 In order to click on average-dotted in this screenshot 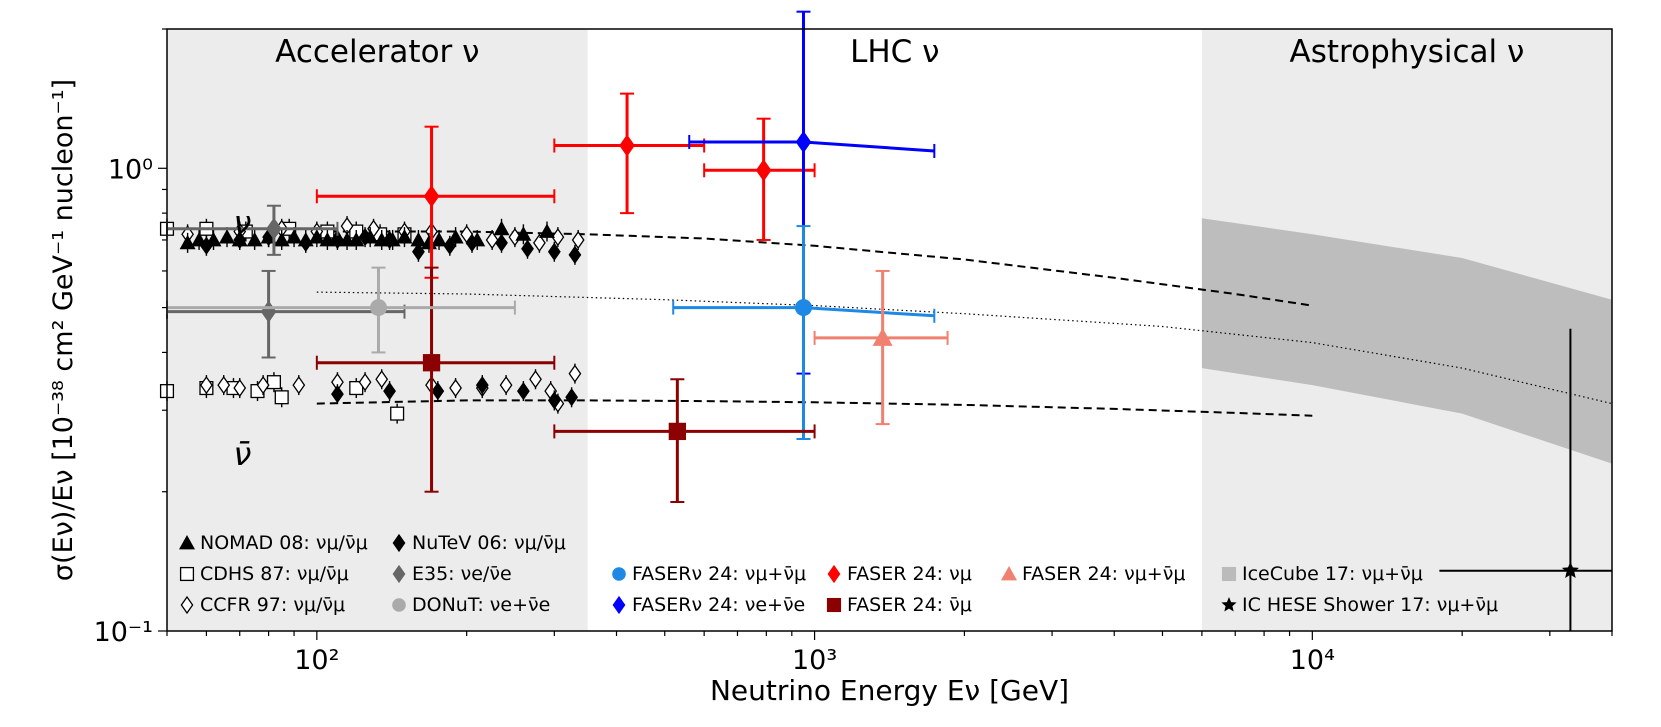, I will do `click(964, 348)`.